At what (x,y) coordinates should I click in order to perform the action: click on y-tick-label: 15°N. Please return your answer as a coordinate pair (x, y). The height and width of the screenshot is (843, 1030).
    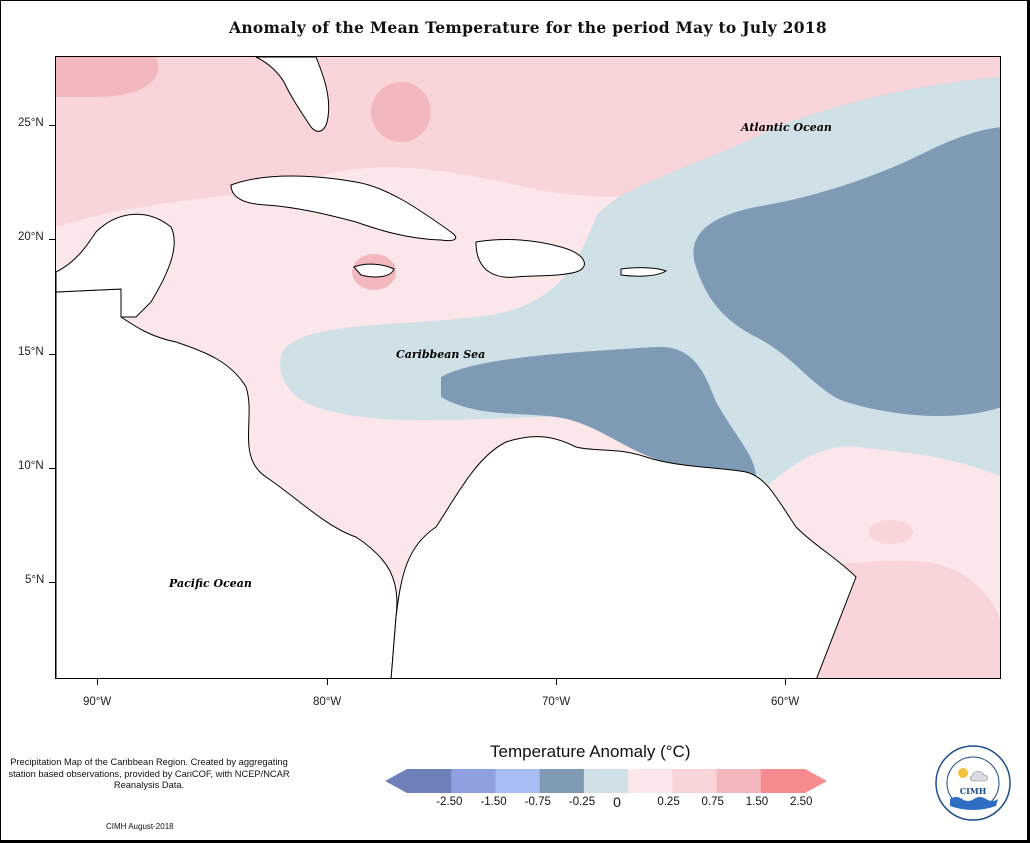
    Looking at the image, I should click on (31, 352).